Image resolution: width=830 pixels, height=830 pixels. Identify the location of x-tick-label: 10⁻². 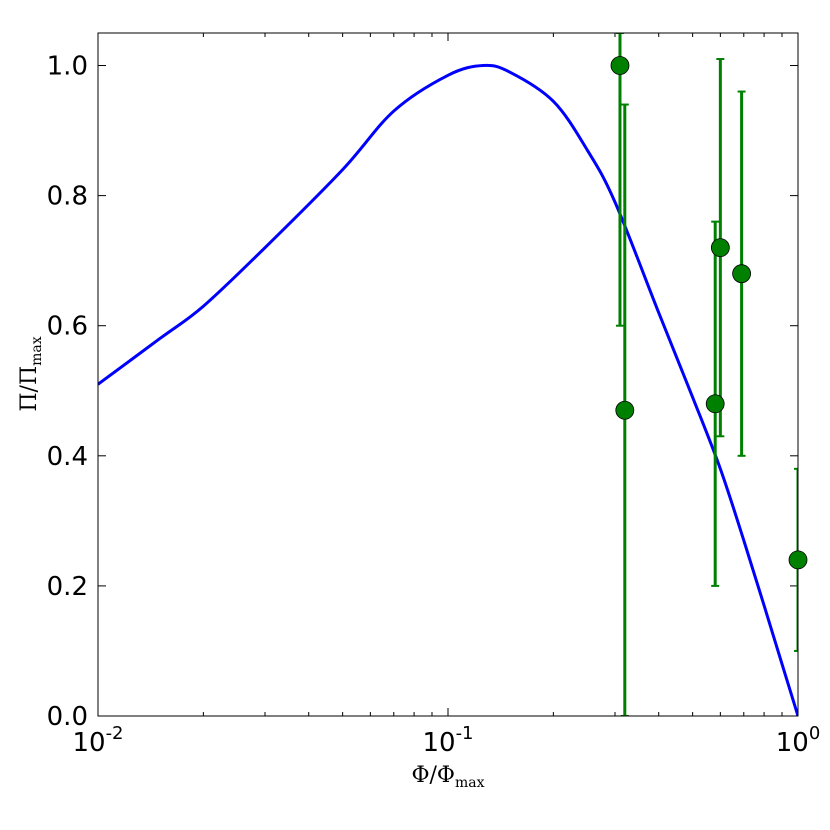
(97, 740).